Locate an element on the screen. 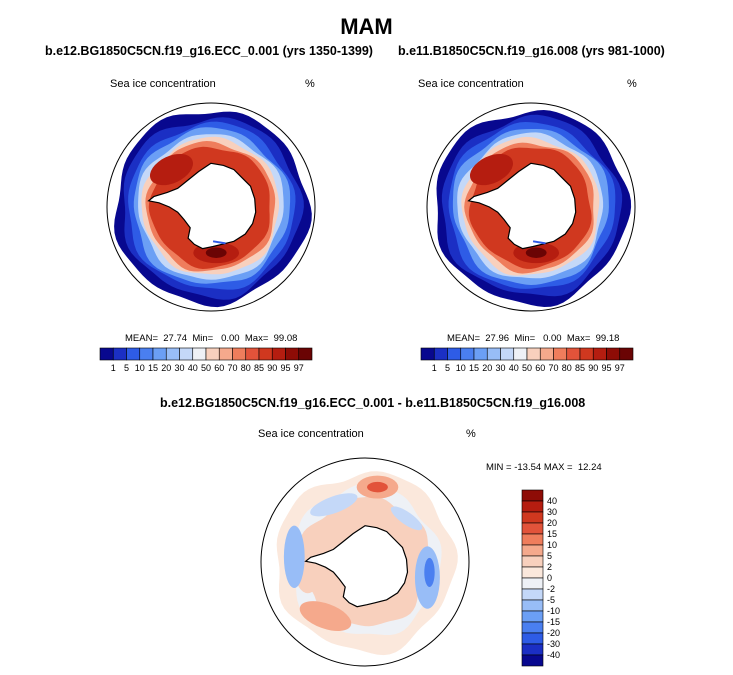  panel-3-colorbar-tick-label-9: -5 is located at coordinates (551, 600).